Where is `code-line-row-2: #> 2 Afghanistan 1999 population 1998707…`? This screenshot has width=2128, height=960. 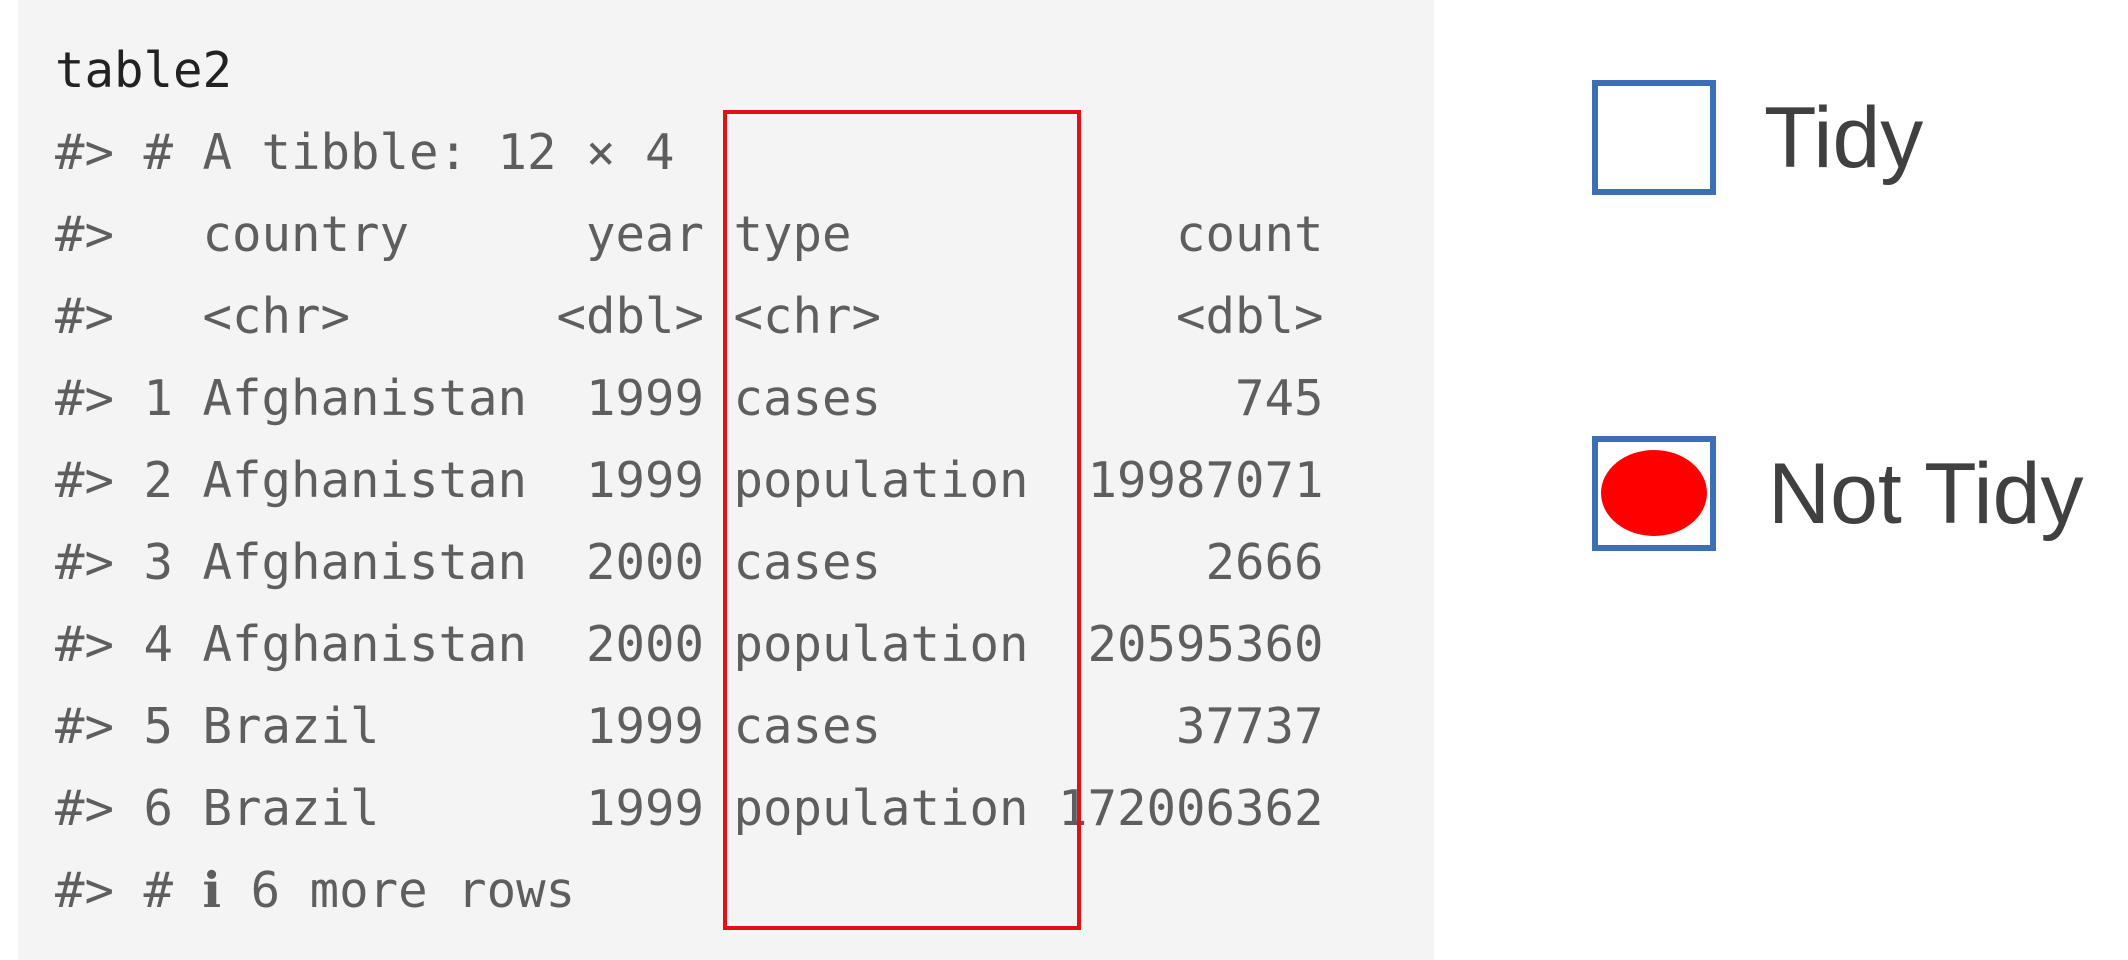 code-line-row-2: #> 2 Afghanistan 1999 population 1998707… is located at coordinates (689, 480).